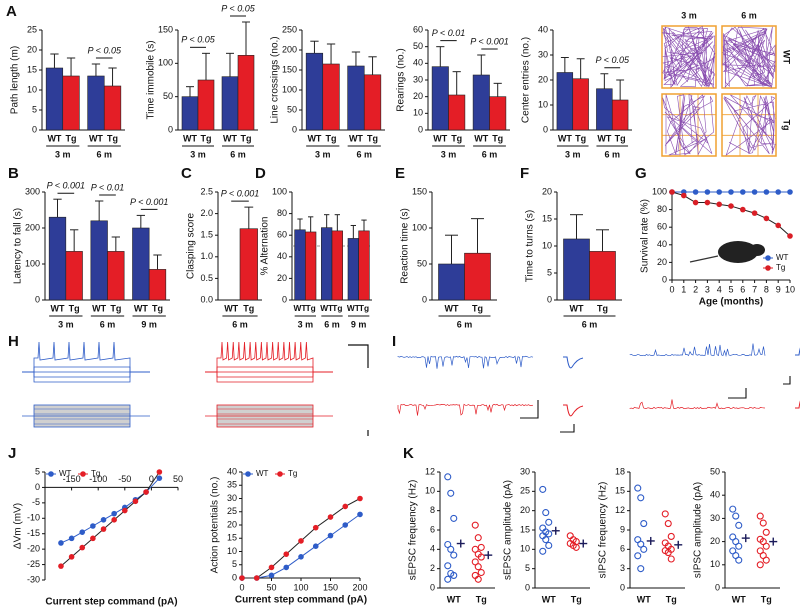 The height and width of the screenshot is (615, 800). What do you see at coordinates (622, 568) in the screenshot?
I see `y-tick-label: 3` at bounding box center [622, 568].